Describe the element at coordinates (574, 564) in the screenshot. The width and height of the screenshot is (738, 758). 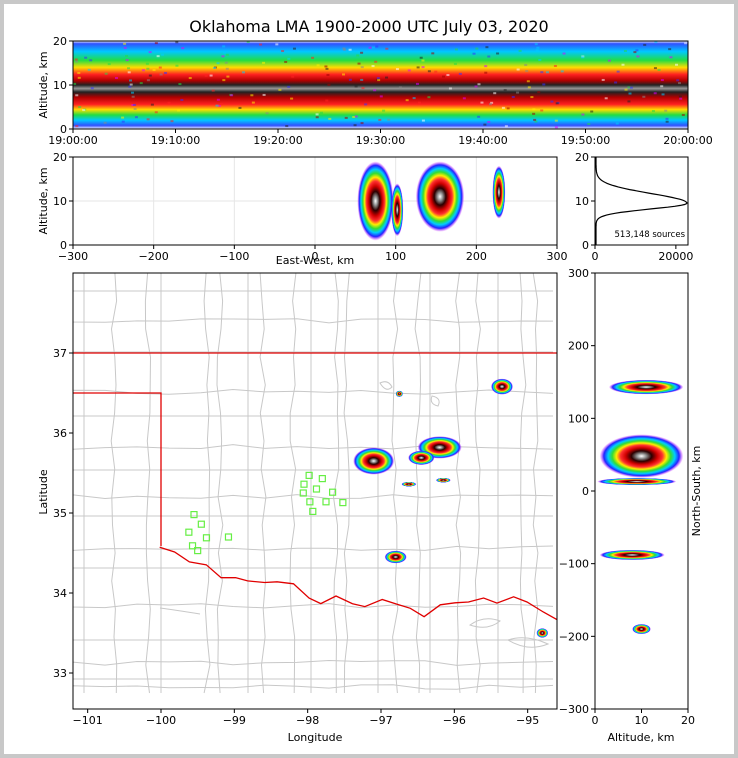
I see `ns-axis-tick-label: −100` at that location.